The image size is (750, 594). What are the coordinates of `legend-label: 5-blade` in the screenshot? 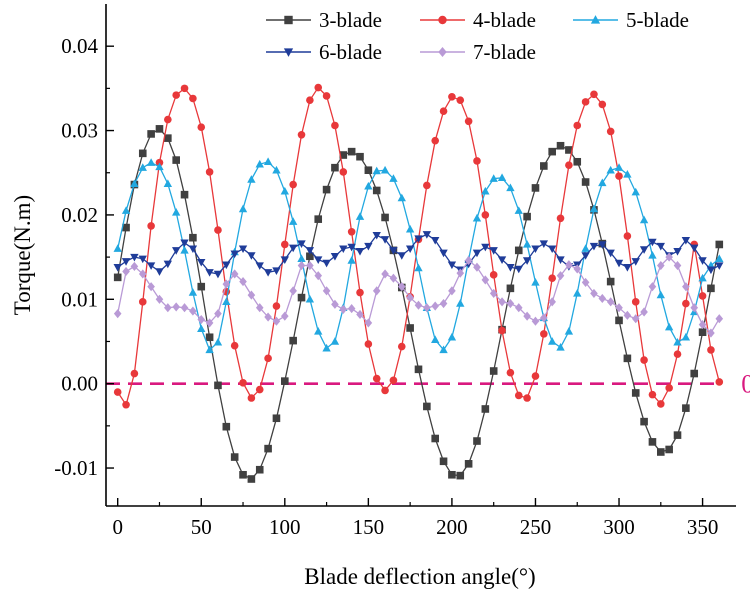 It's located at (657, 20).